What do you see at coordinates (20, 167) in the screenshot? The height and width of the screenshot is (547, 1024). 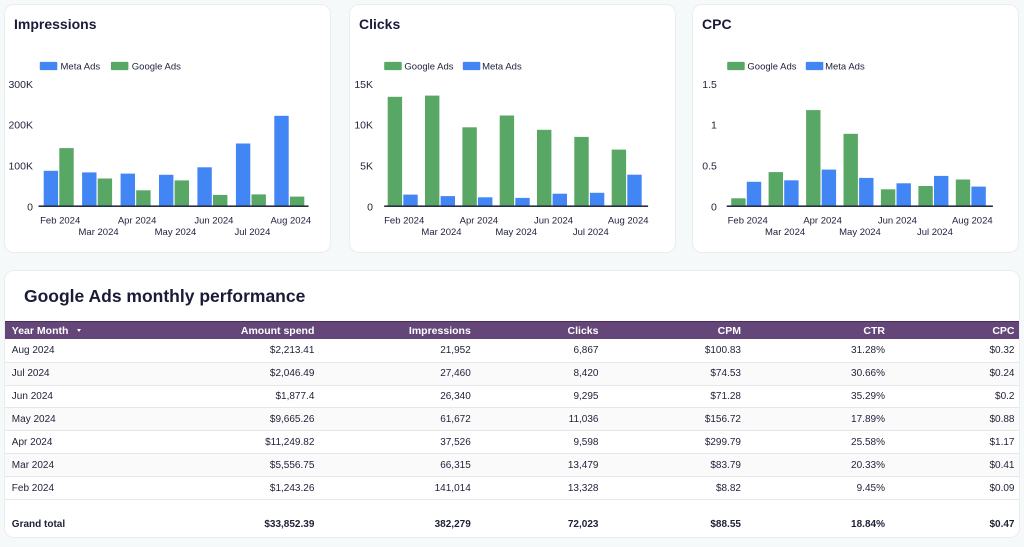 I see `svg-text: 100K` at bounding box center [20, 167].